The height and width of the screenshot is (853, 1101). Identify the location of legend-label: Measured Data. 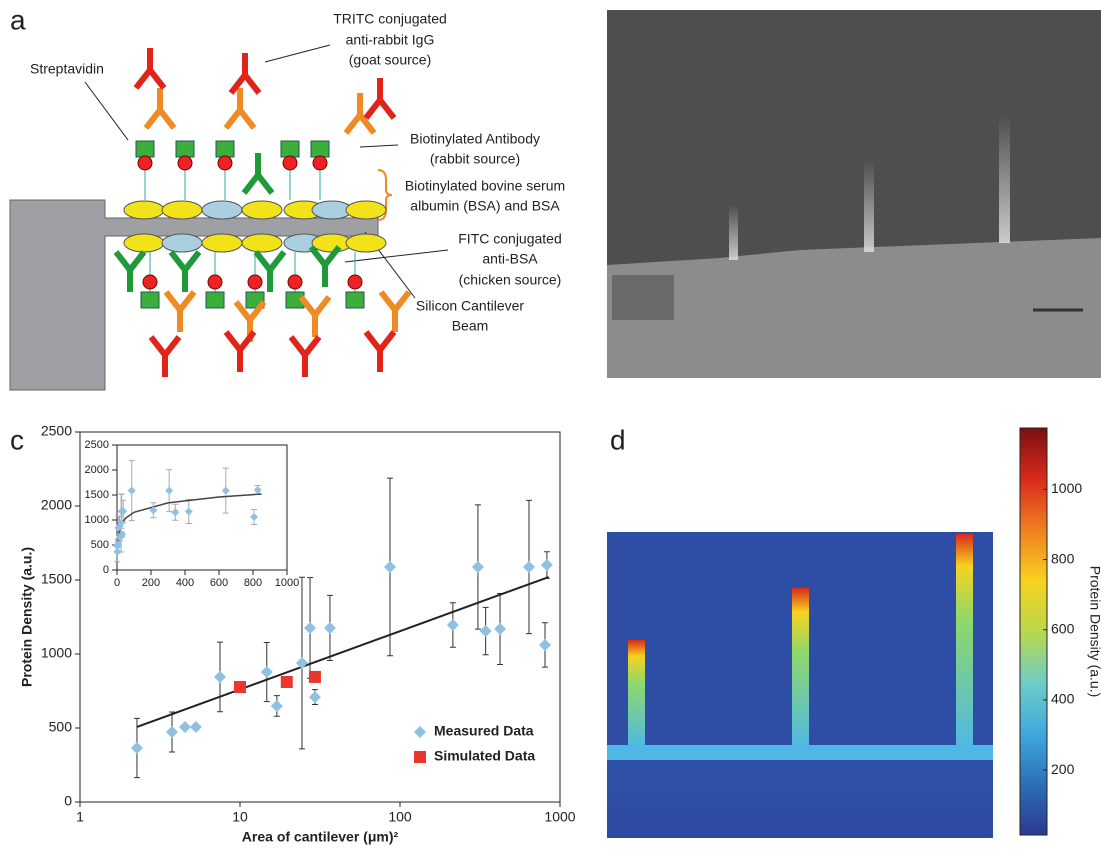
(484, 731).